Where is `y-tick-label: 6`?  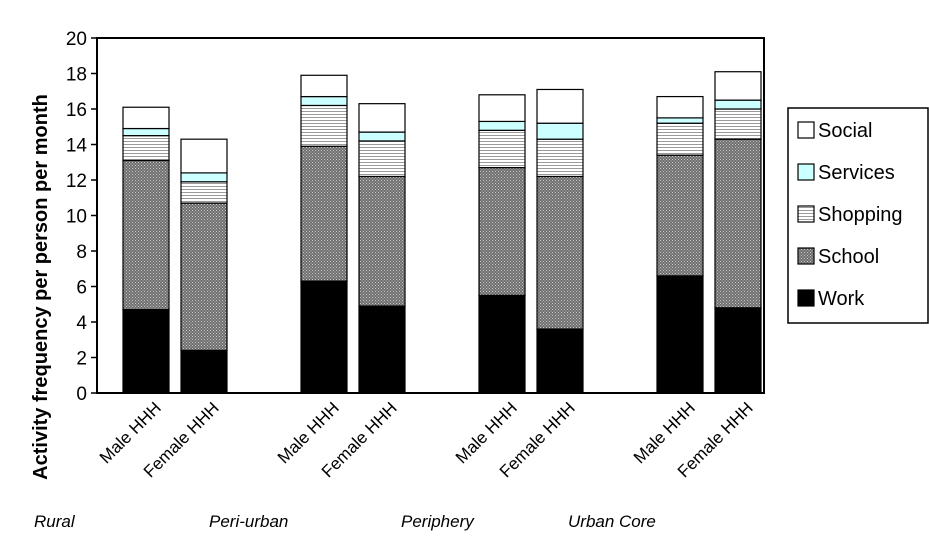 y-tick-label: 6 is located at coordinates (81, 288).